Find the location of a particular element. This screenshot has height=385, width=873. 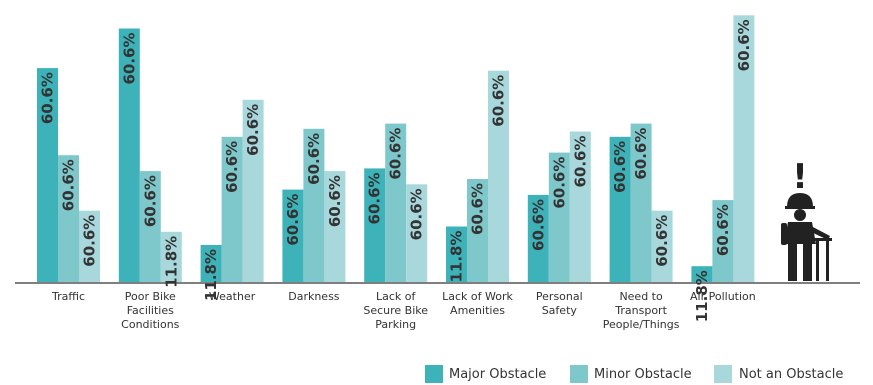

category-label-3: Darkness is located at coordinates (314, 296).